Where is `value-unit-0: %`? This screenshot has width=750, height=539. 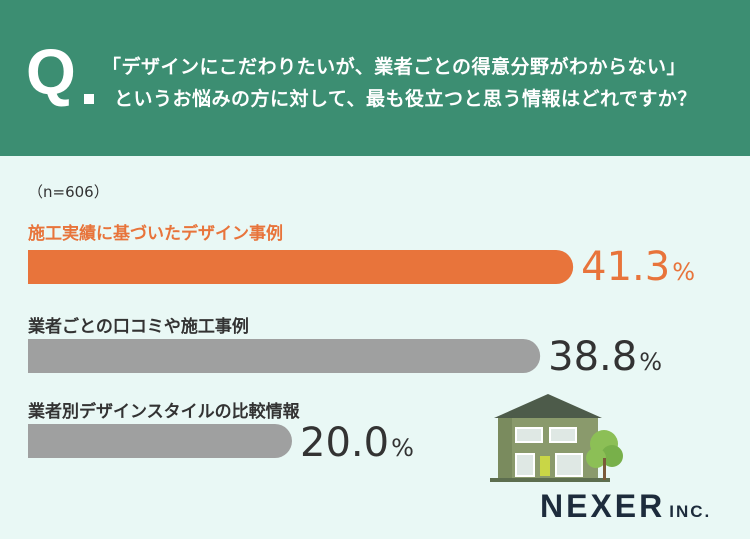
value-unit-0: % is located at coordinates (684, 272).